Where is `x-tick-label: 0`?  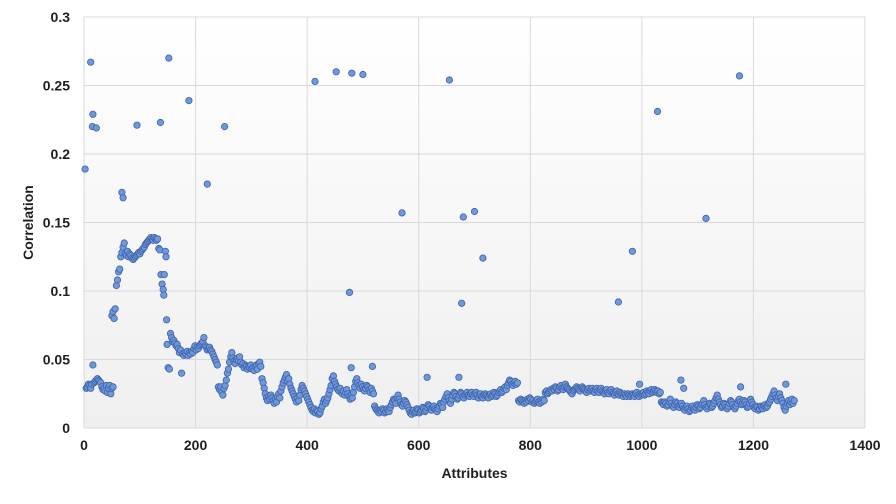 x-tick-label: 0 is located at coordinates (84, 445).